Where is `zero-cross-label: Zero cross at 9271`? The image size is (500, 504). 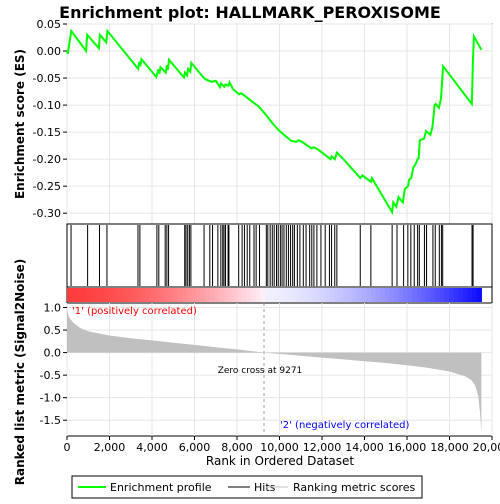 zero-cross-label: Zero cross at 9271 is located at coordinates (260, 371).